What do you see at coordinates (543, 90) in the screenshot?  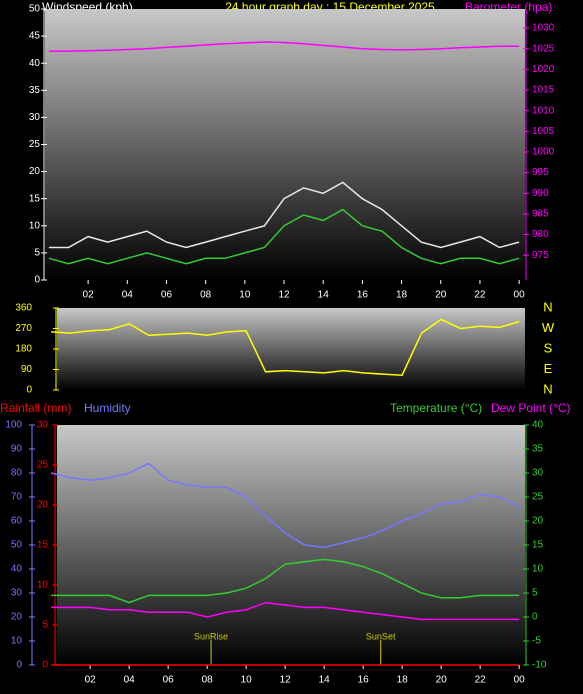 I see `y-tick-label: 1015` at bounding box center [543, 90].